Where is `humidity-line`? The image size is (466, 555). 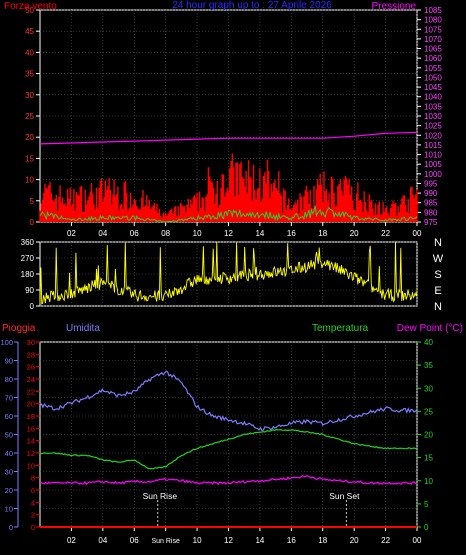 humidity-line is located at coordinates (228, 401).